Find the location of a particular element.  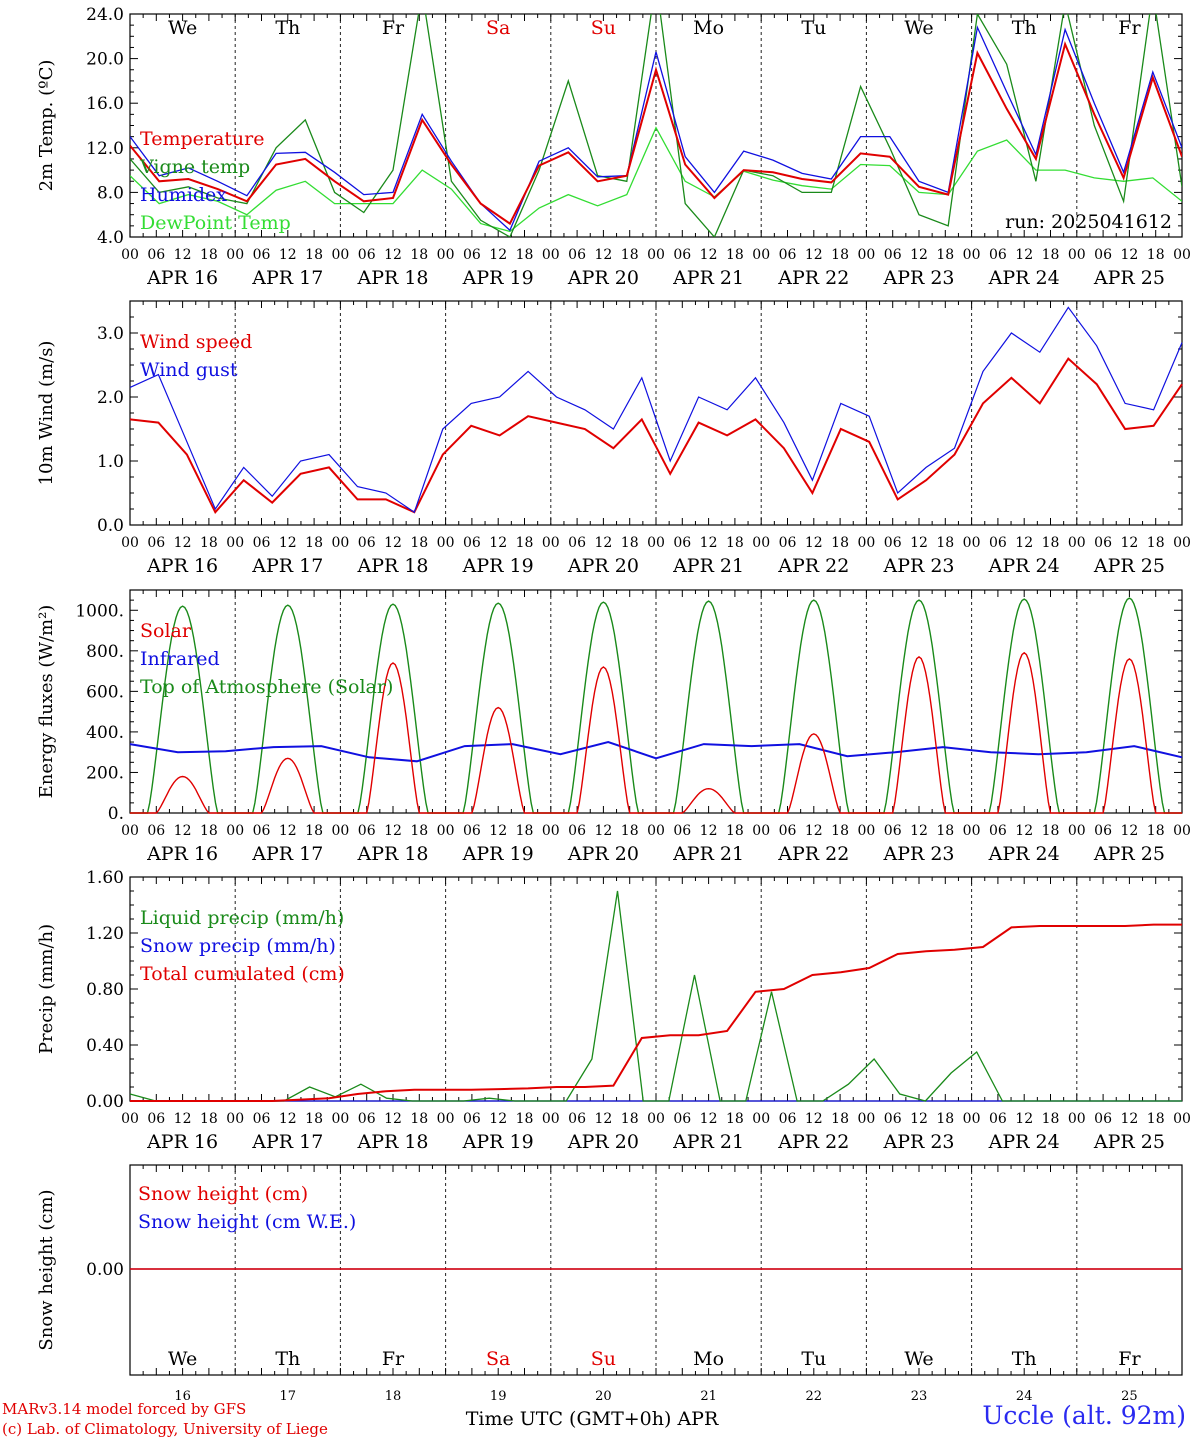

date-label: APR 21 is located at coordinates (708, 854).